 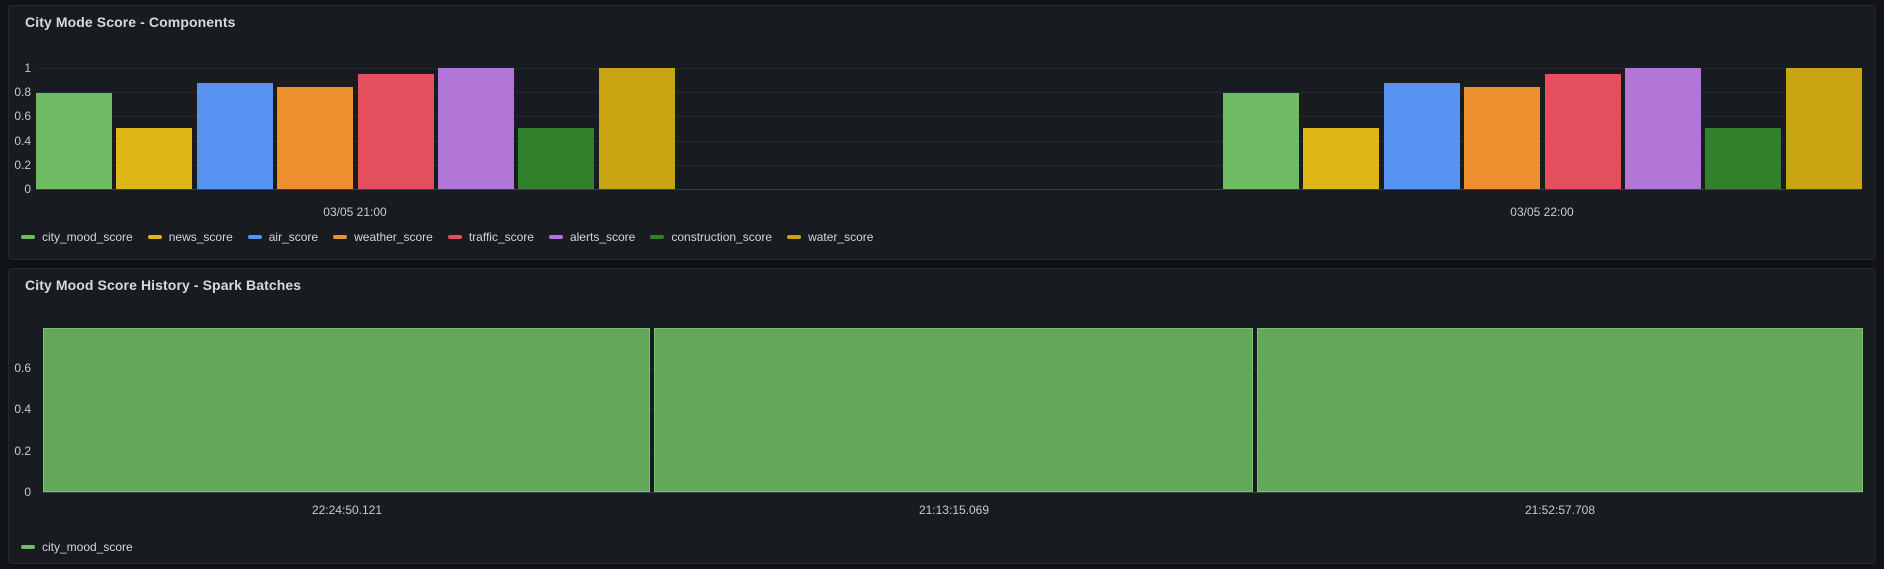 I want to click on panel-title-history: City Mood Score History - Spark Batches, so click(x=163, y=285).